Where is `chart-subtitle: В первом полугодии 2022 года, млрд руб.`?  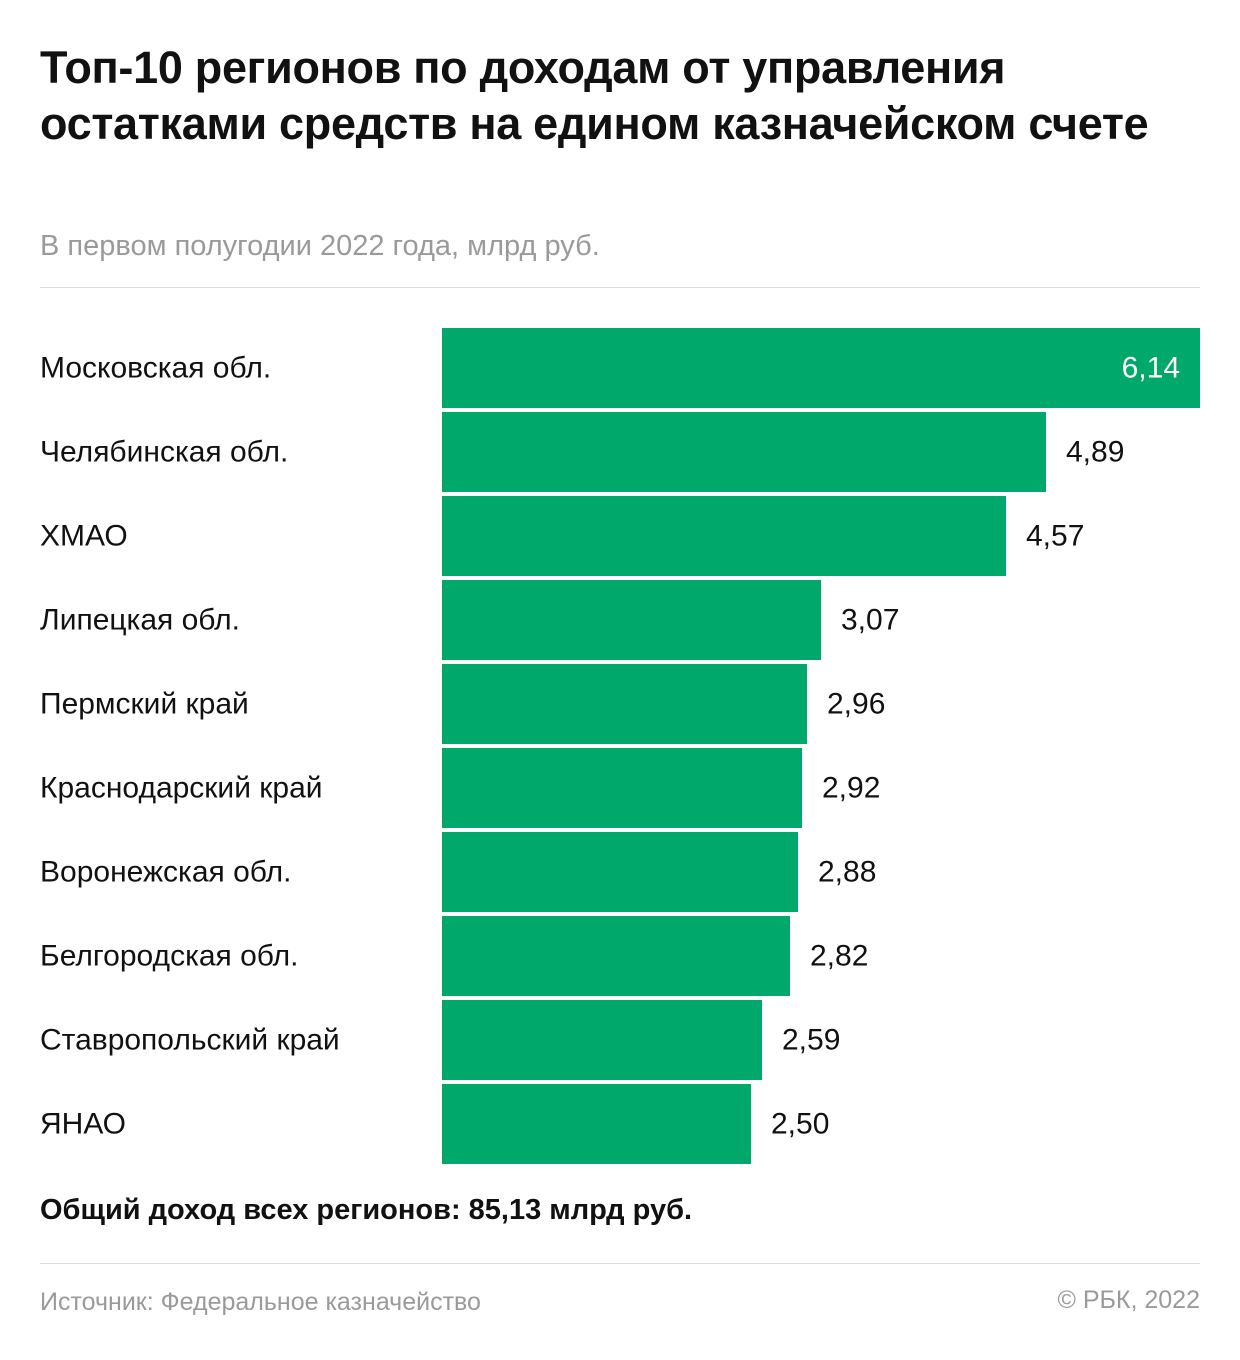 chart-subtitle: В первом полугодии 2022 года, млрд руб. is located at coordinates (320, 246).